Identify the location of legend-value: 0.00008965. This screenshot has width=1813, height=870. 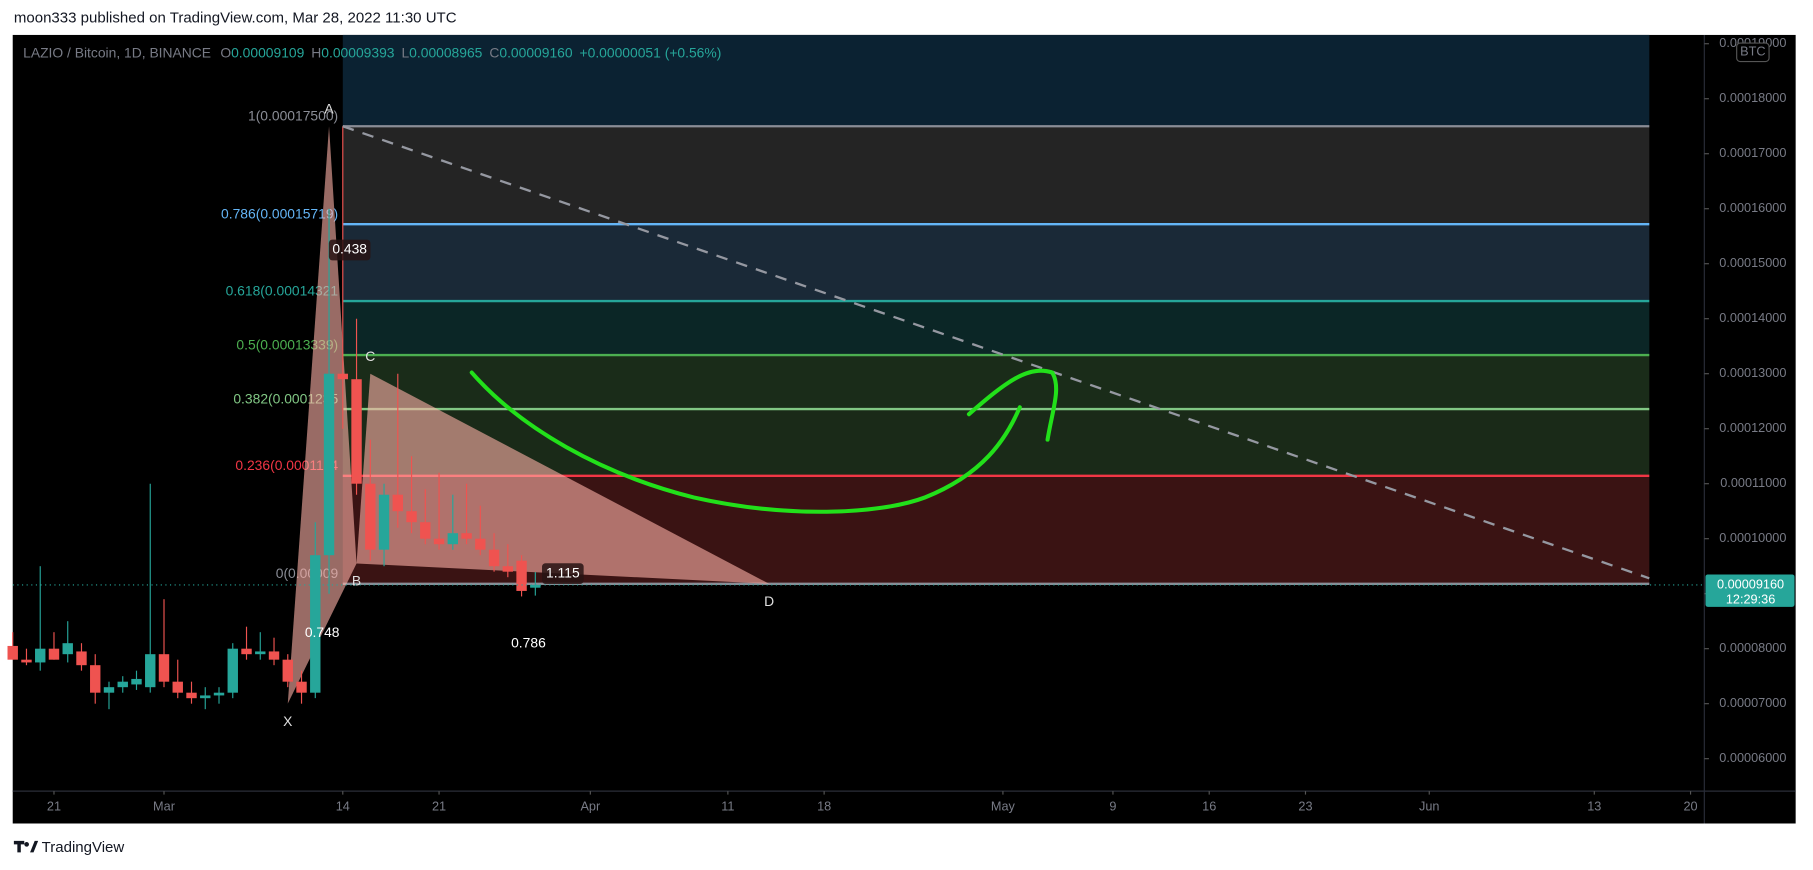
(446, 52).